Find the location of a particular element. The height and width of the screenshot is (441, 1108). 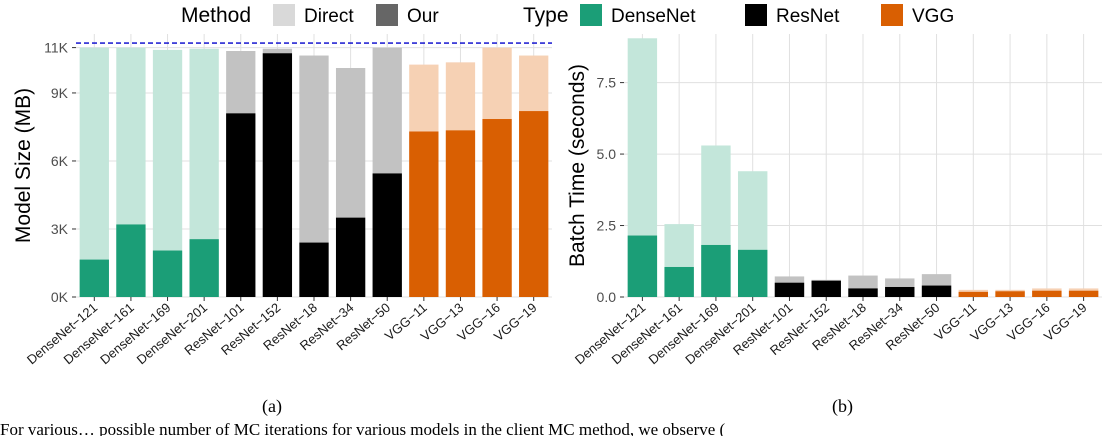

y-tick-label: 11K is located at coordinates (56, 48).